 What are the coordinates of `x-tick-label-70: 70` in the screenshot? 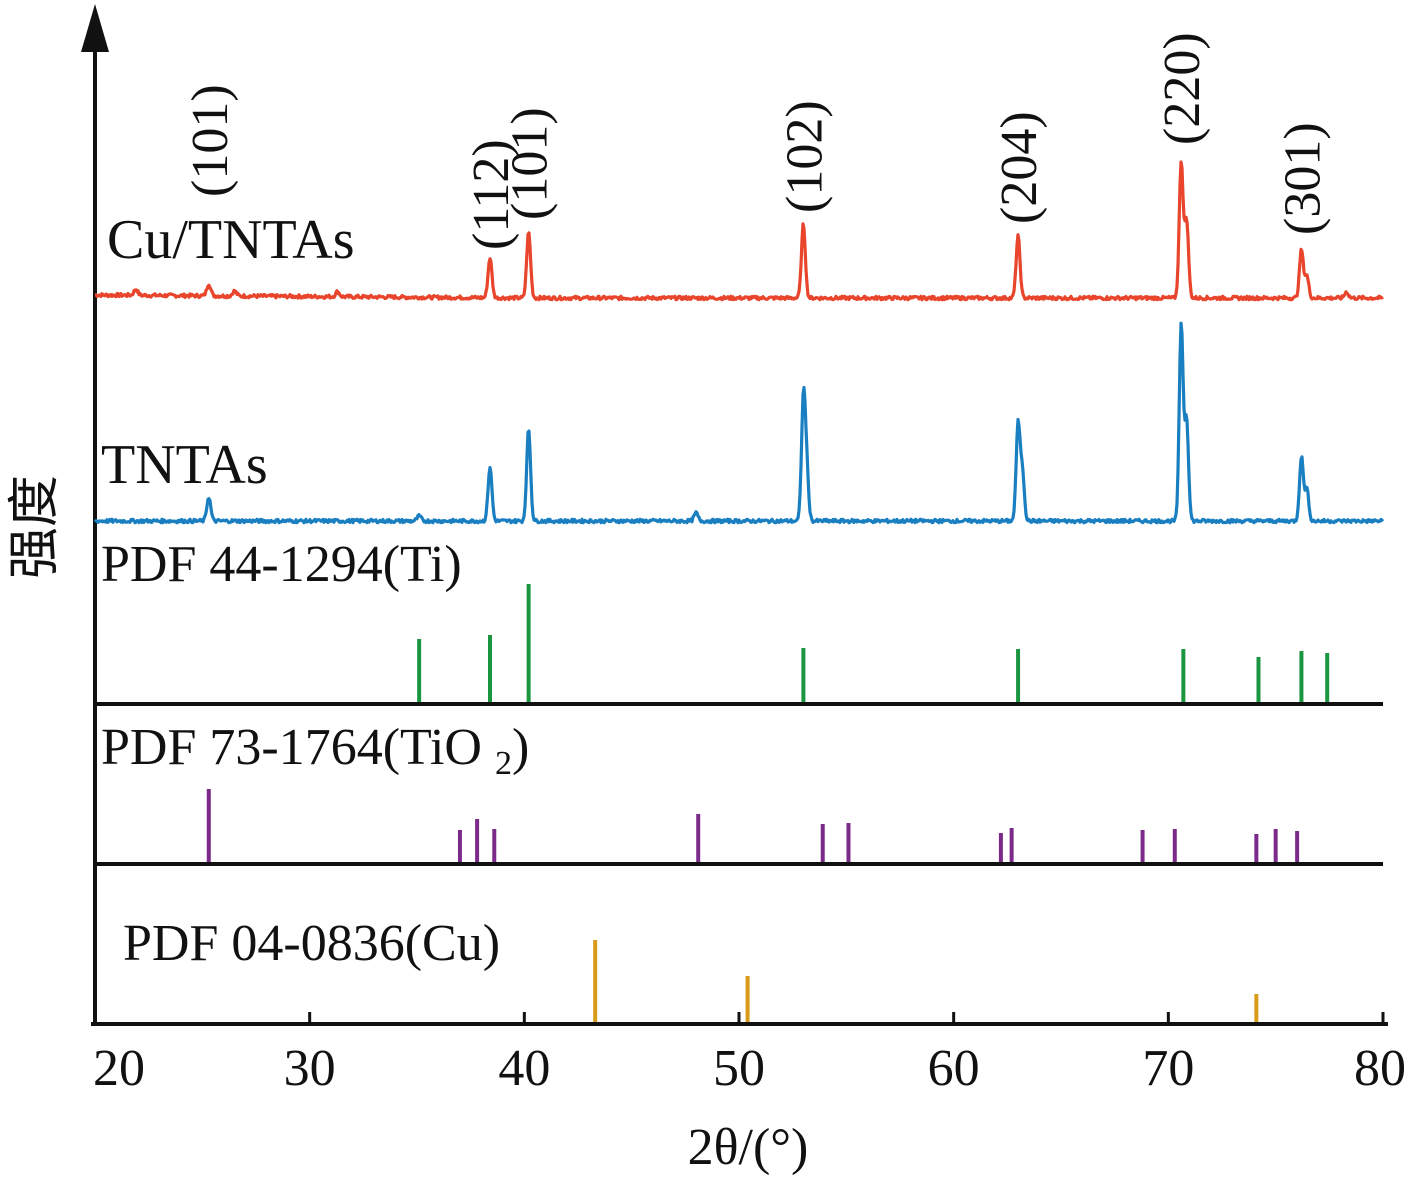 It's located at (1168, 1068).